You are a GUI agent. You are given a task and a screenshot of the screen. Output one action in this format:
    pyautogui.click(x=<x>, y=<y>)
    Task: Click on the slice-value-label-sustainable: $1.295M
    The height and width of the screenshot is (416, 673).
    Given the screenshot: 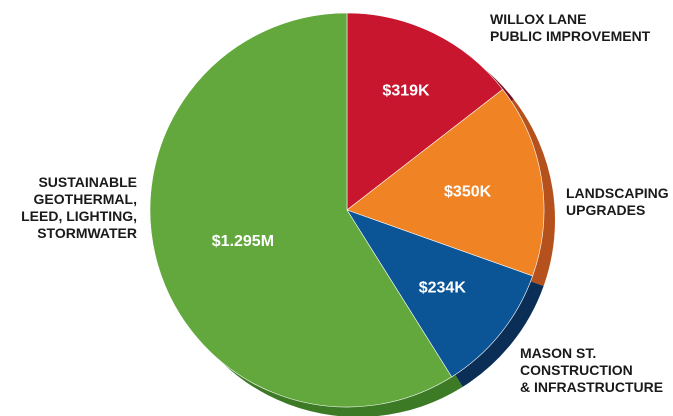 What is the action you would take?
    pyautogui.click(x=243, y=241)
    